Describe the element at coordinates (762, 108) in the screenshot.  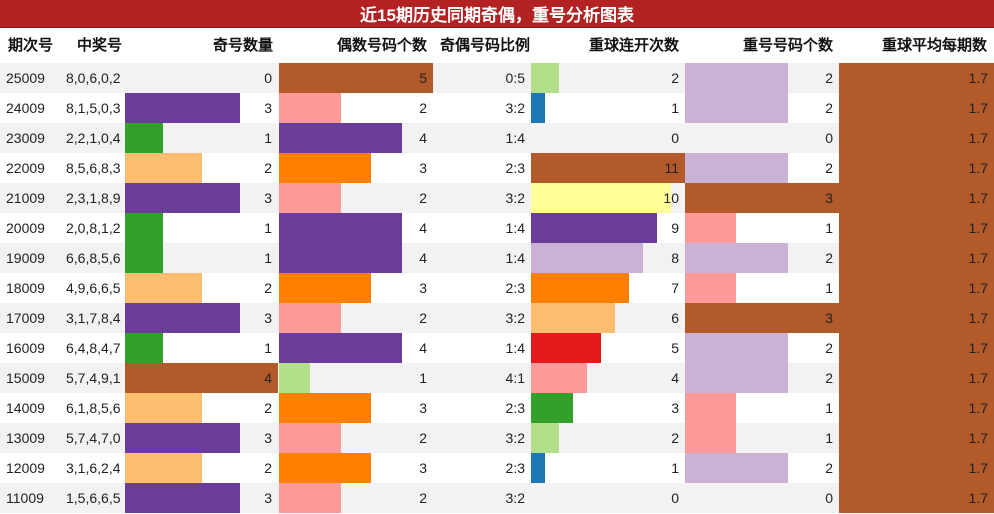
I see `repeat-count-cell: 2` at that location.